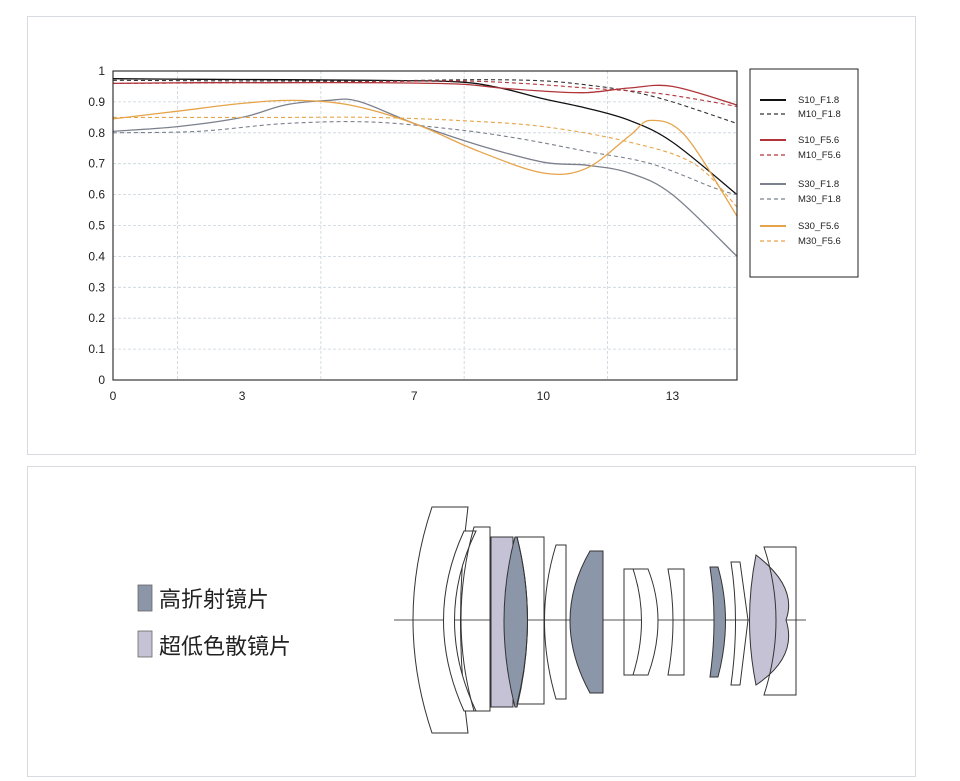 The height and width of the screenshot is (781, 960). Describe the element at coordinates (101, 71) in the screenshot. I see `y-tick-label: 1` at that location.